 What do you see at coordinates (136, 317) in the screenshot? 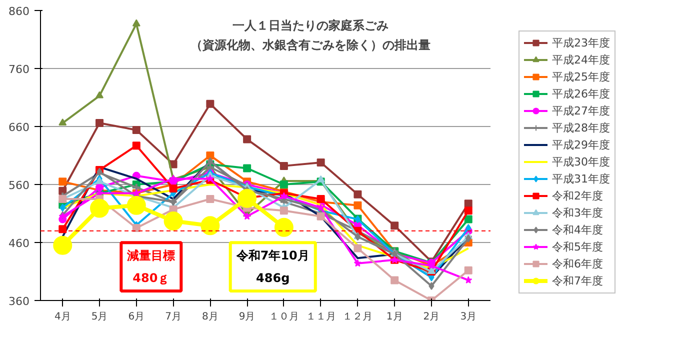
I see `x-tick-label: 6月` at bounding box center [136, 317].